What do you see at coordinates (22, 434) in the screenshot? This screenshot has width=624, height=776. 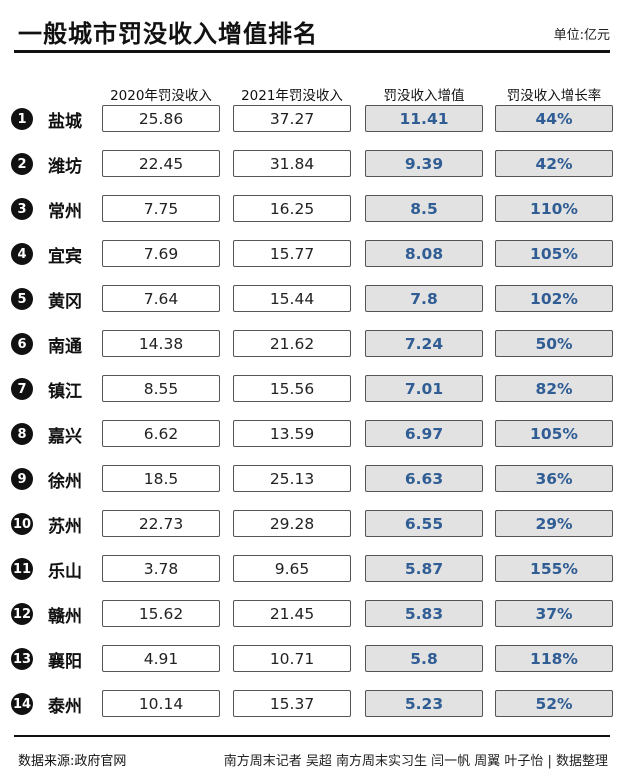 I see `rank-badge: 8` at bounding box center [22, 434].